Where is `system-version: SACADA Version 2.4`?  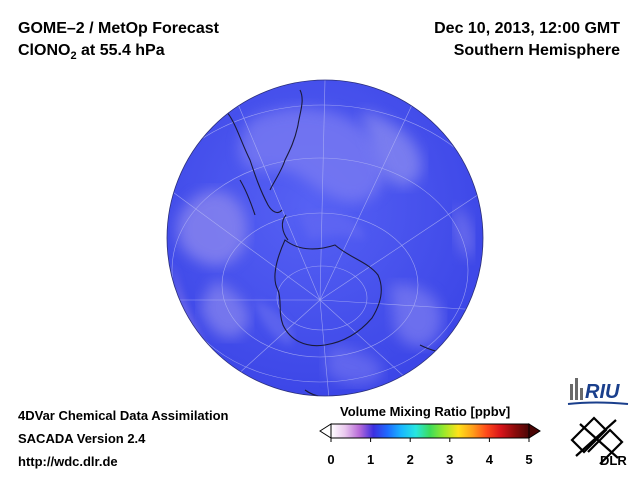
system-version: SACADA Version 2.4 is located at coordinates (82, 438).